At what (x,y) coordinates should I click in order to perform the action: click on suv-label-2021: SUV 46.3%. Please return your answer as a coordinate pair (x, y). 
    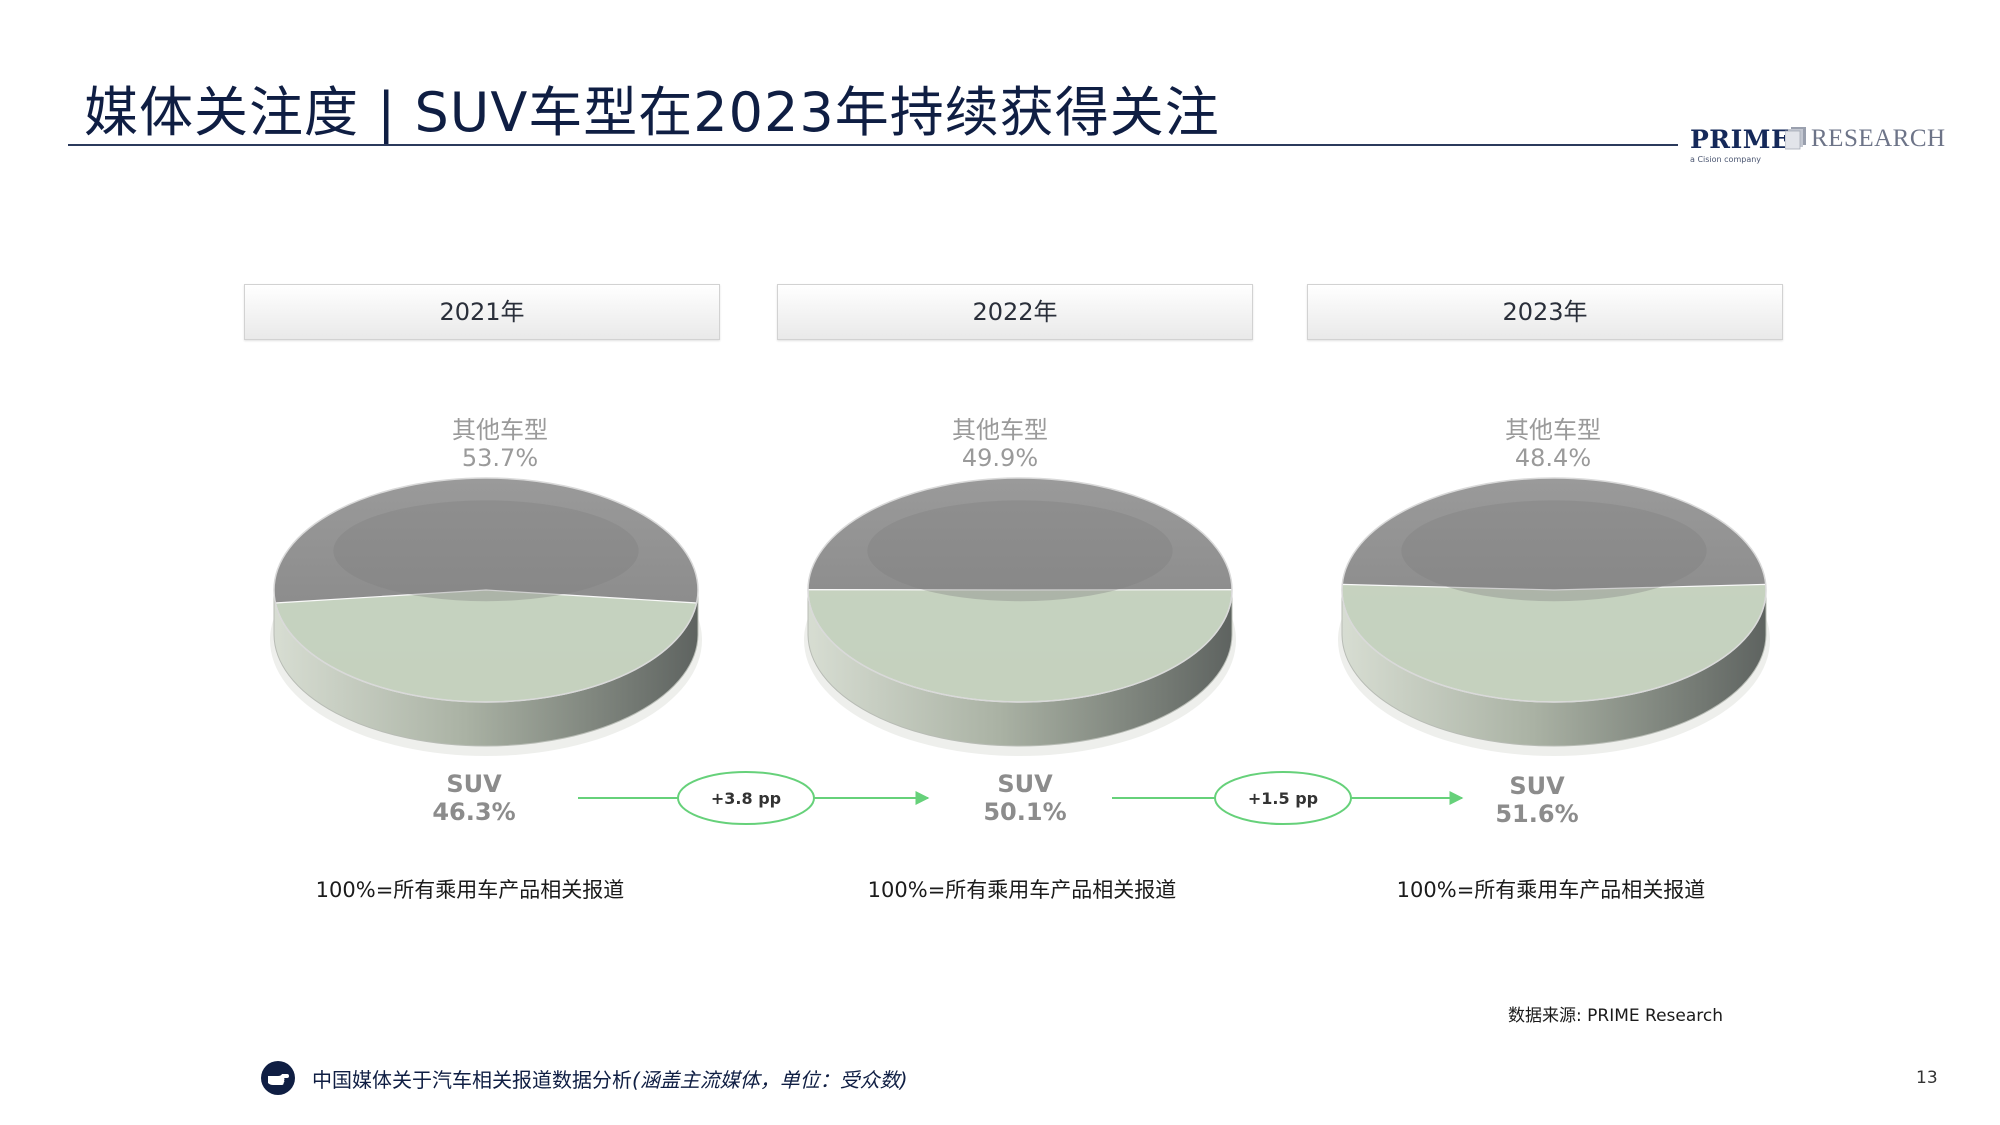
    Looking at the image, I should click on (474, 798).